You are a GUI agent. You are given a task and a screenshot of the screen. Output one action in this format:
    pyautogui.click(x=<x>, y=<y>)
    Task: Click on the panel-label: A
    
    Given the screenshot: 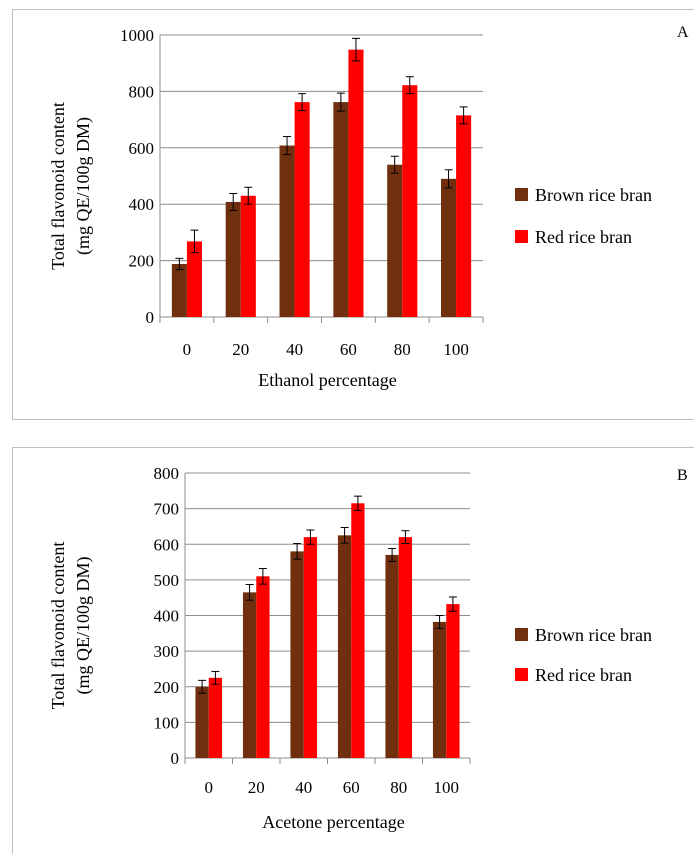 What is the action you would take?
    pyautogui.click(x=683, y=32)
    